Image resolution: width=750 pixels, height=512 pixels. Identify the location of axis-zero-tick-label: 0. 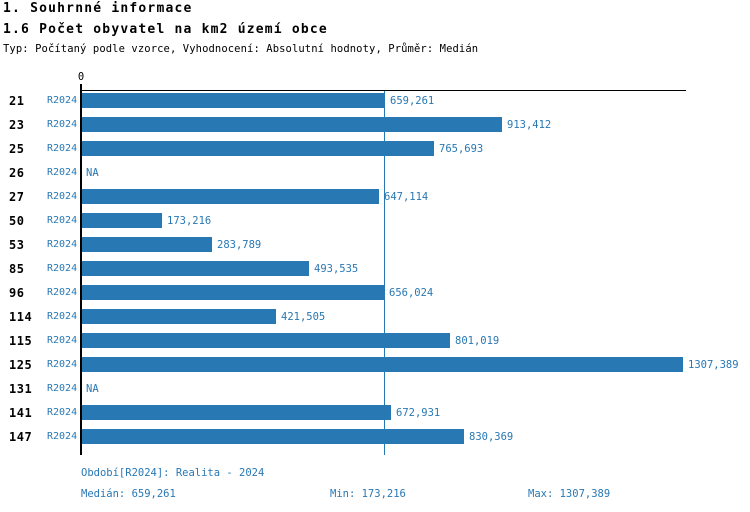
(81, 77).